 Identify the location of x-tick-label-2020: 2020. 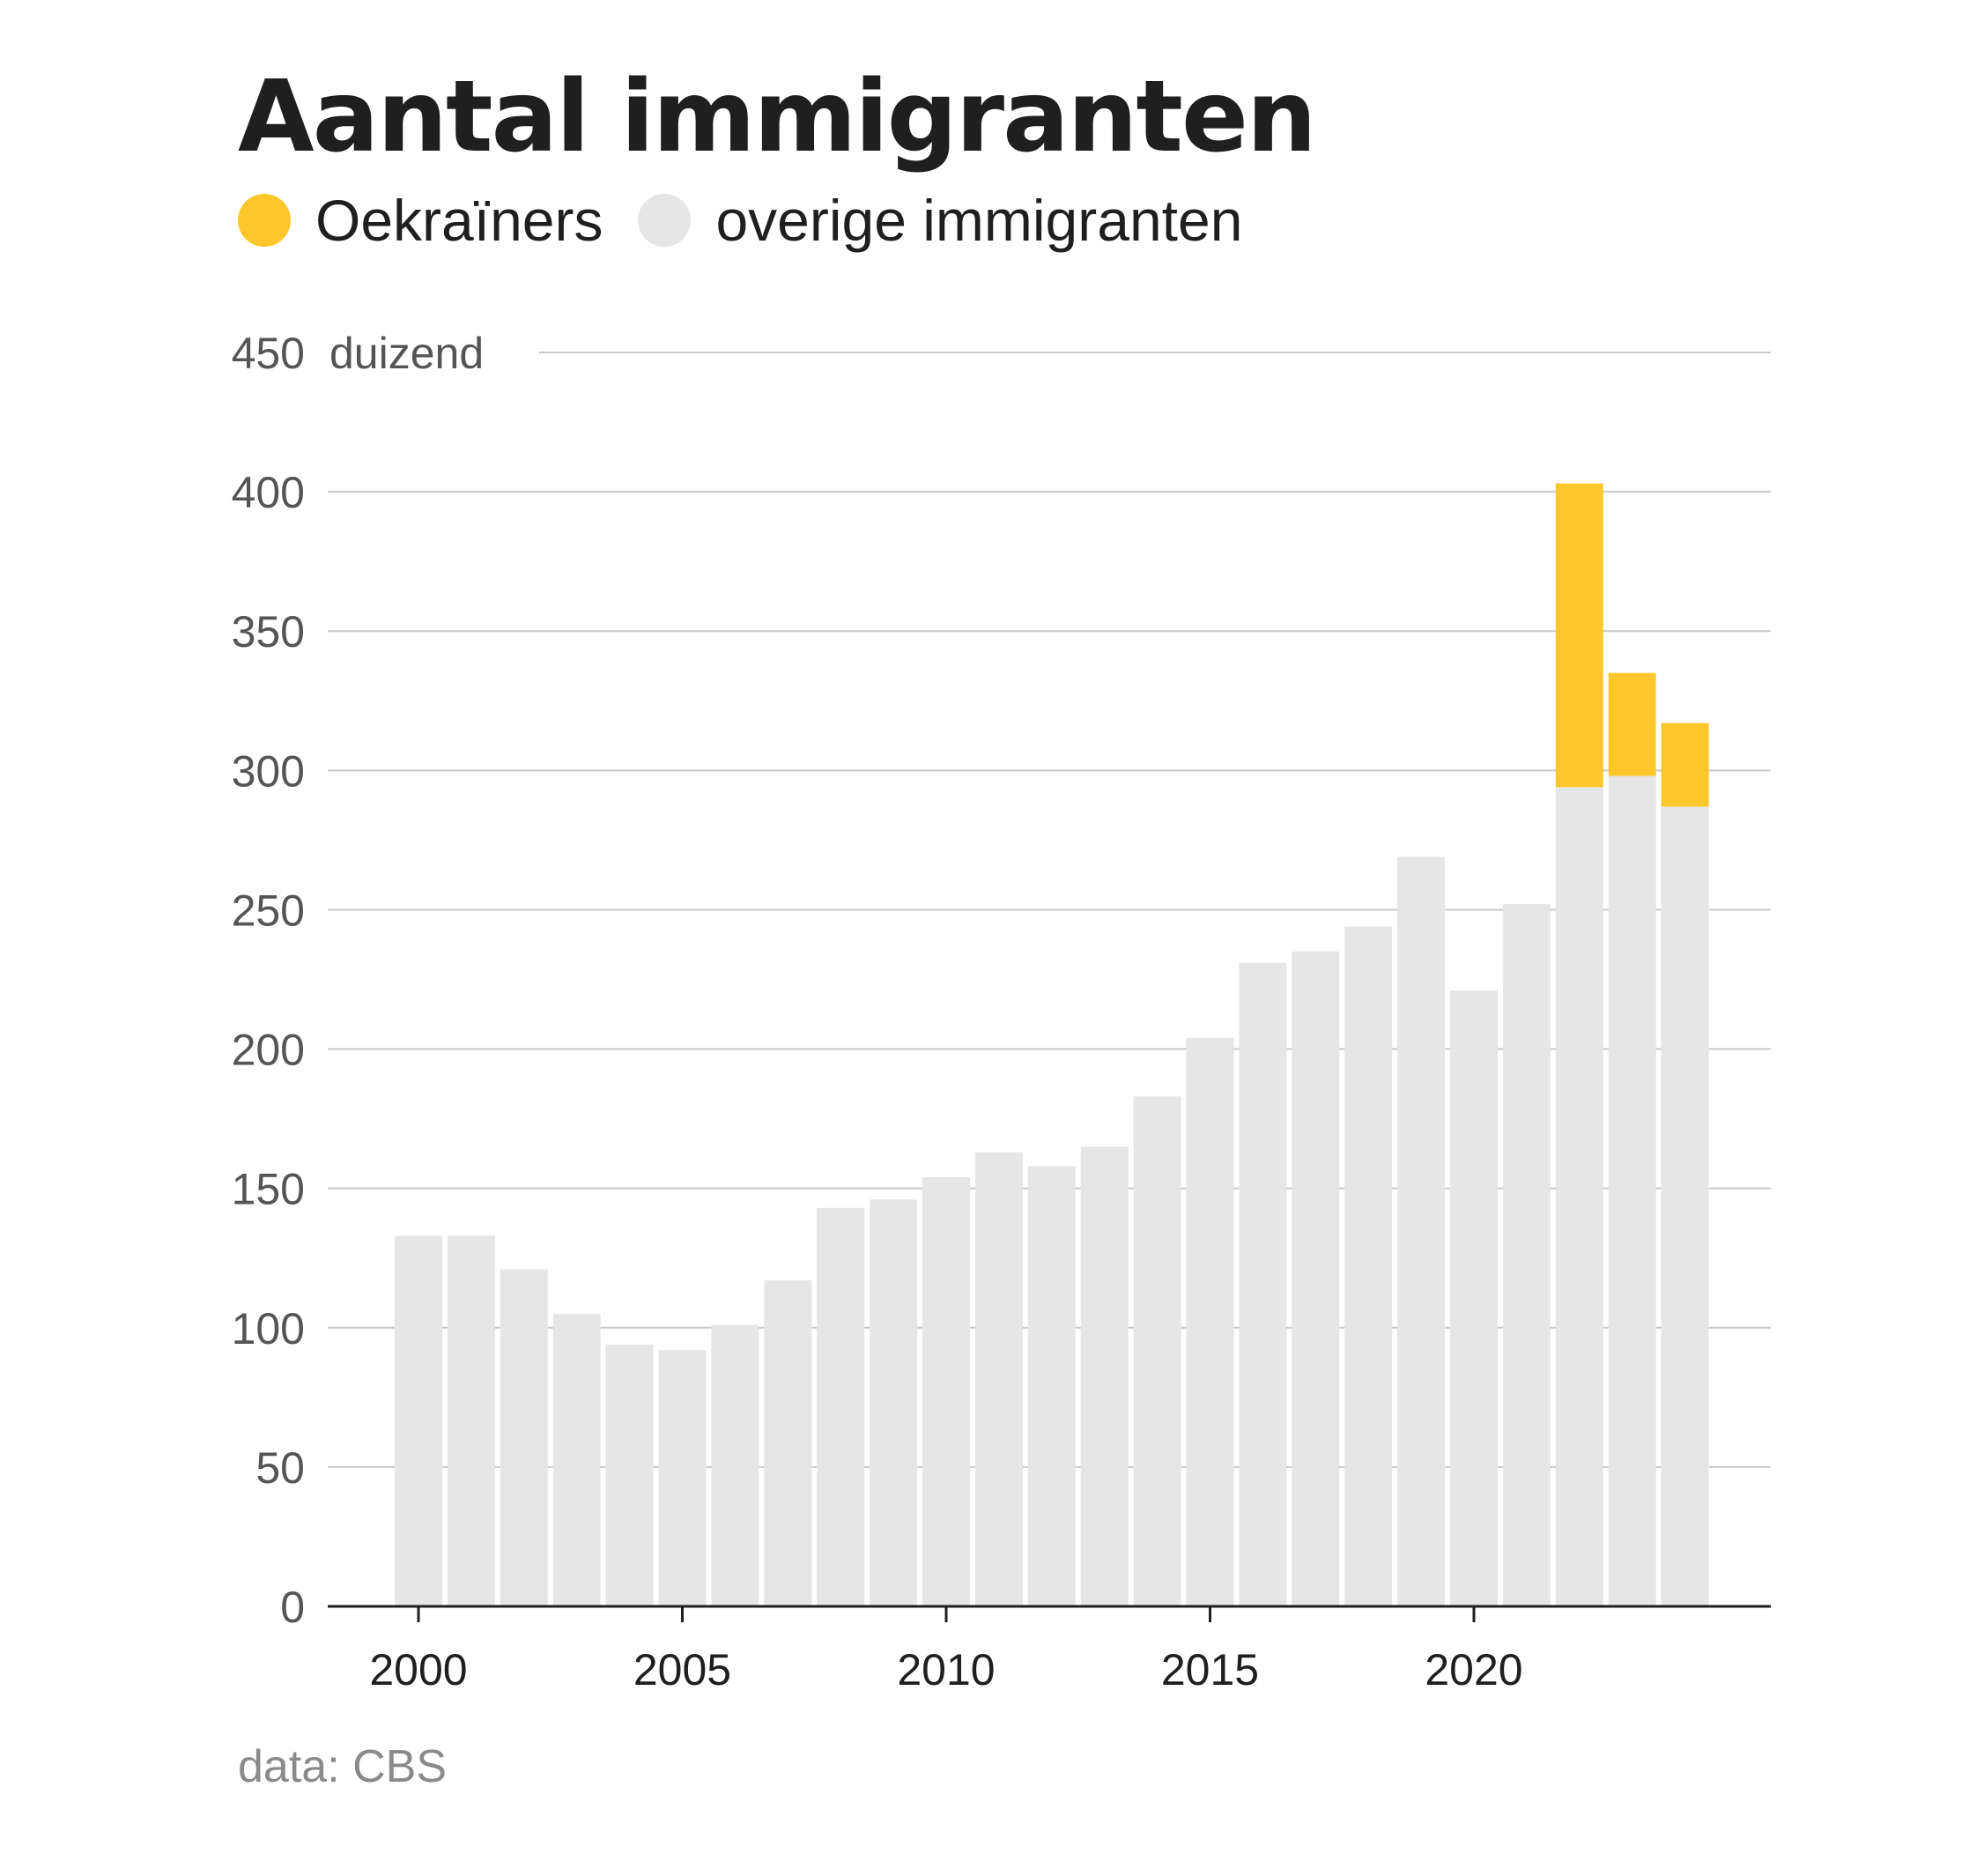
(1473, 1670).